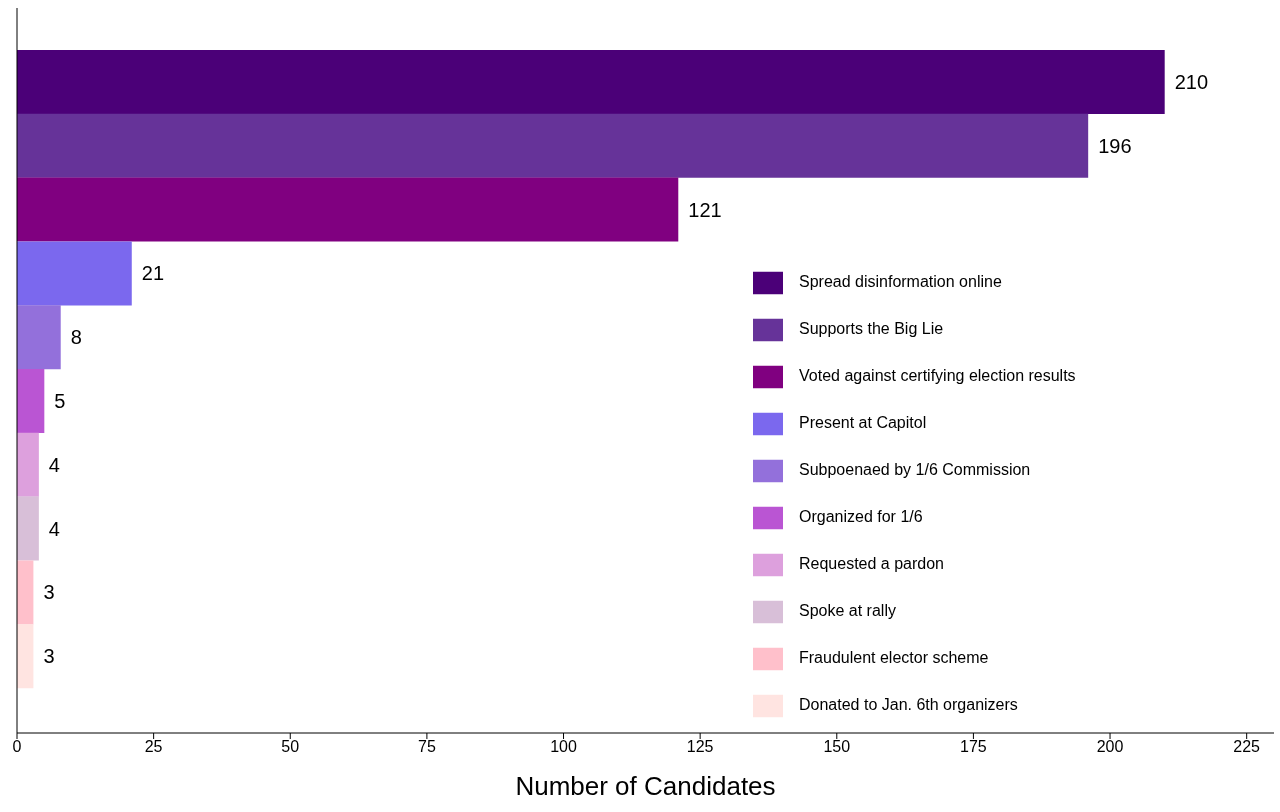 Image resolution: width=1280 pixels, height=812 pixels. What do you see at coordinates (17, 747) in the screenshot?
I see `x-tick-label: 0` at bounding box center [17, 747].